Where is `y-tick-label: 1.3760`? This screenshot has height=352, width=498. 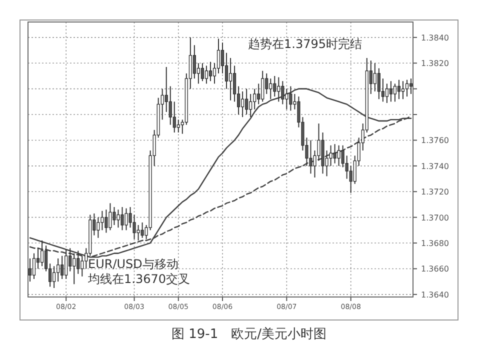
y-tick-label: 1.3760 is located at coordinates (435, 141).